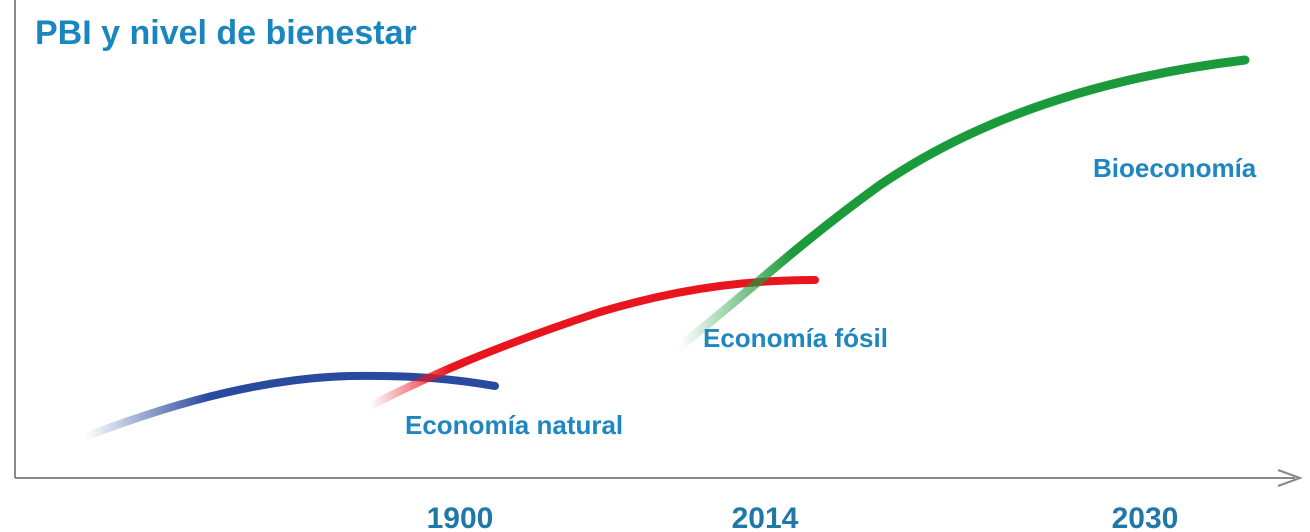  I want to click on title: PBI y nivel de bienestar, so click(226, 33).